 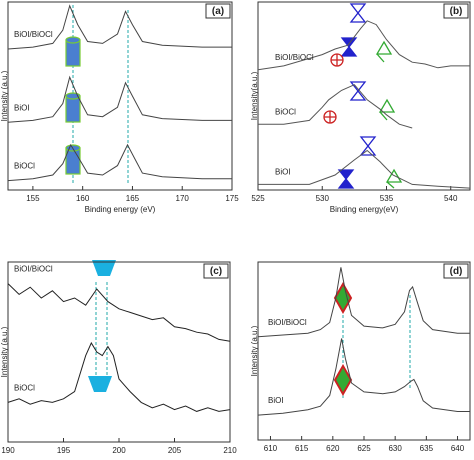 I want to click on x-tick-label: 165, so click(x=133, y=198).